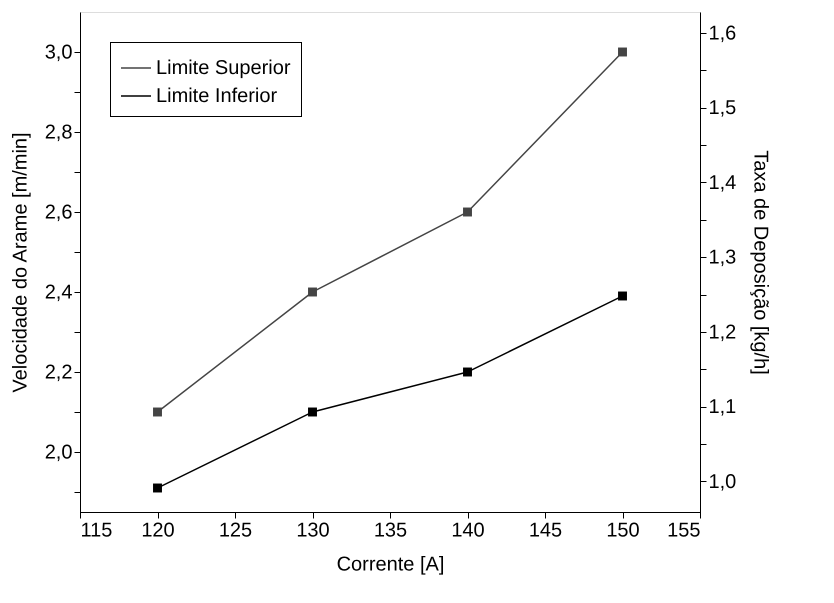 The width and height of the screenshot is (834, 603). What do you see at coordinates (58, 213) in the screenshot?
I see `y-tick-label: 2,6` at bounding box center [58, 213].